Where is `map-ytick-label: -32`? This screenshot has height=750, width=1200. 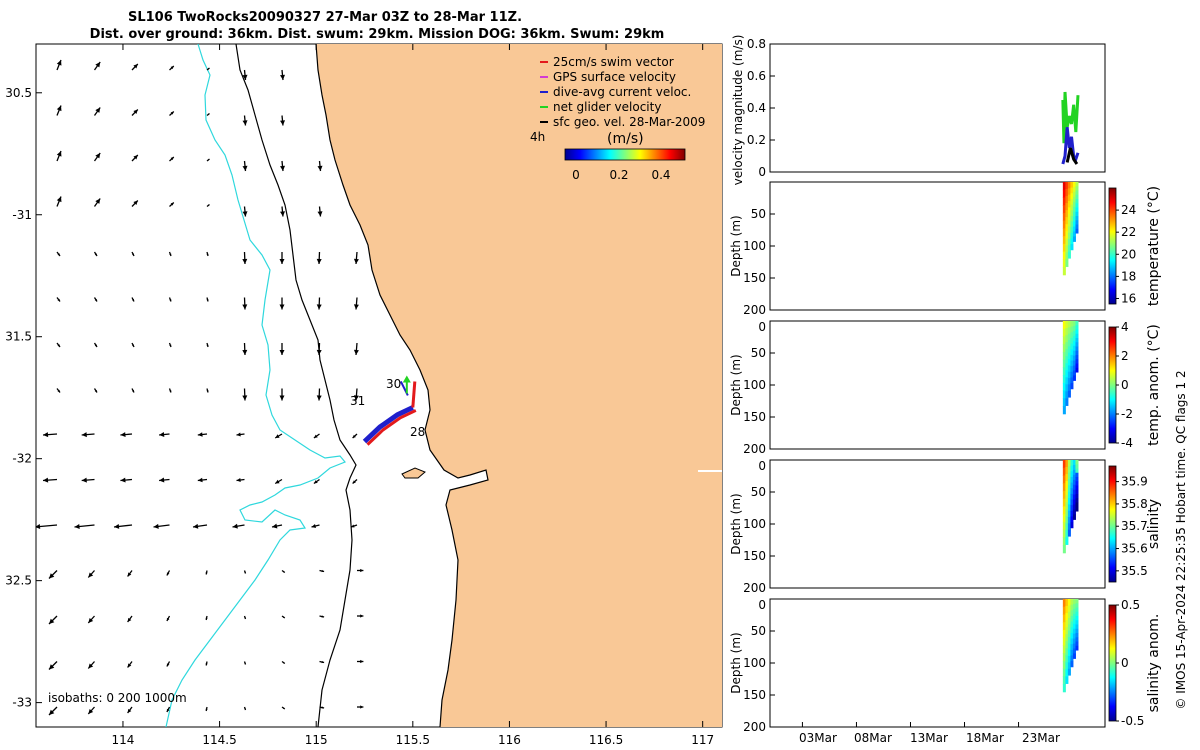
map-ytick-label: -32 is located at coordinates (22, 459).